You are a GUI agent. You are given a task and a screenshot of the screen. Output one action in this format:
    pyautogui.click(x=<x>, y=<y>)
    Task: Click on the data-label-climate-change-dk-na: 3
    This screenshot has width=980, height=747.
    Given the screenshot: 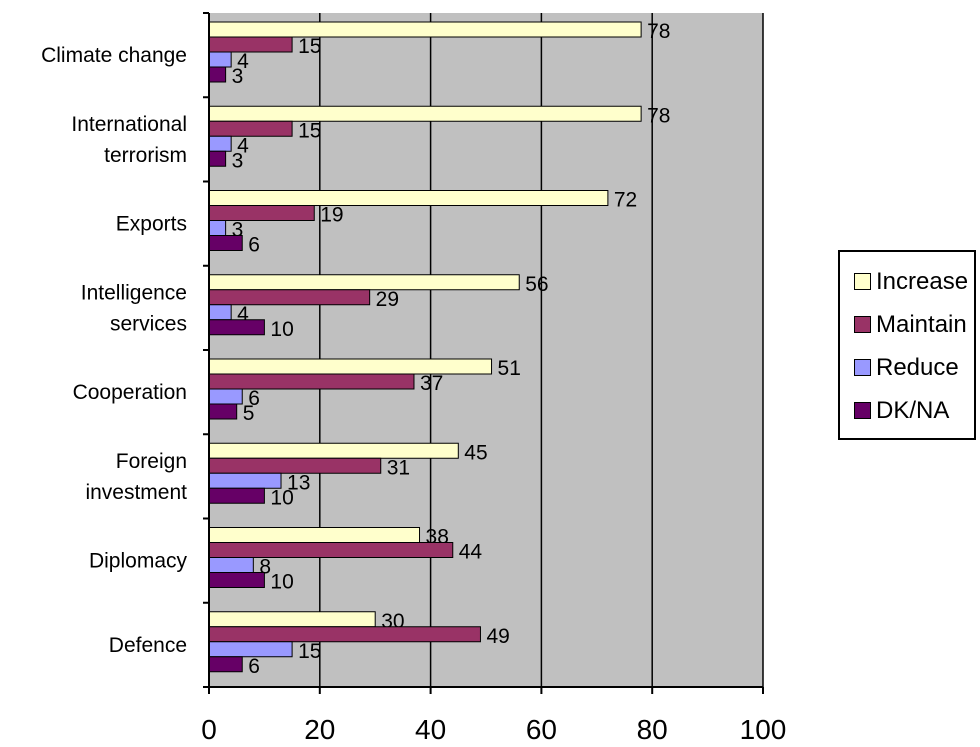 What is the action you would take?
    pyautogui.click(x=238, y=76)
    